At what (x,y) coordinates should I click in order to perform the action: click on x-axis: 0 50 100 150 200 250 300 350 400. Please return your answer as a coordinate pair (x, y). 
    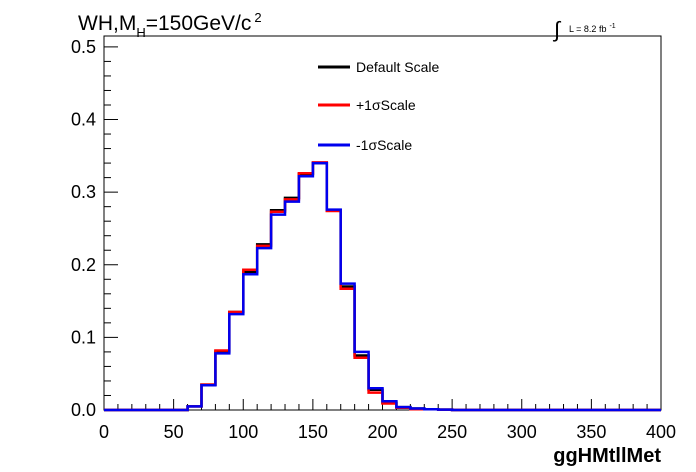
    Looking at the image, I should click on (387, 420).